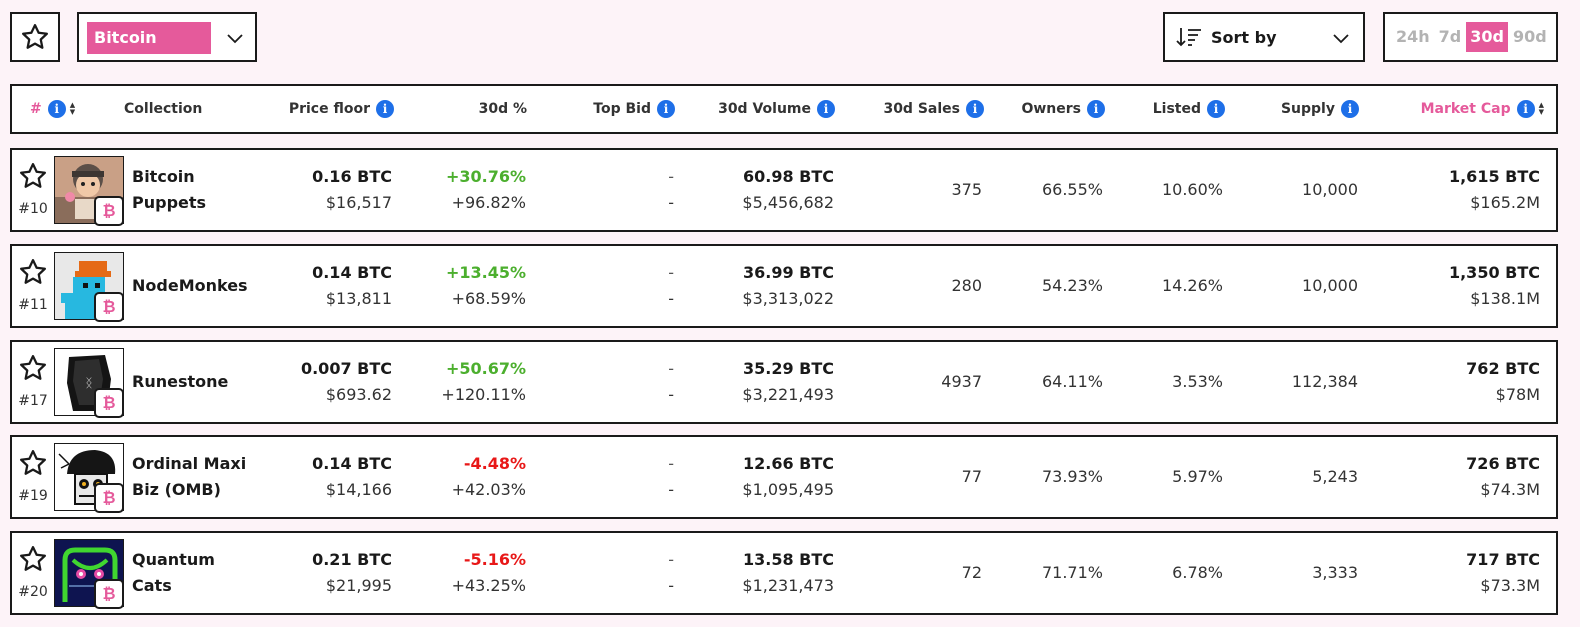  What do you see at coordinates (469, 573) in the screenshot?
I see `change-cell: -5.16% +43.25%` at bounding box center [469, 573].